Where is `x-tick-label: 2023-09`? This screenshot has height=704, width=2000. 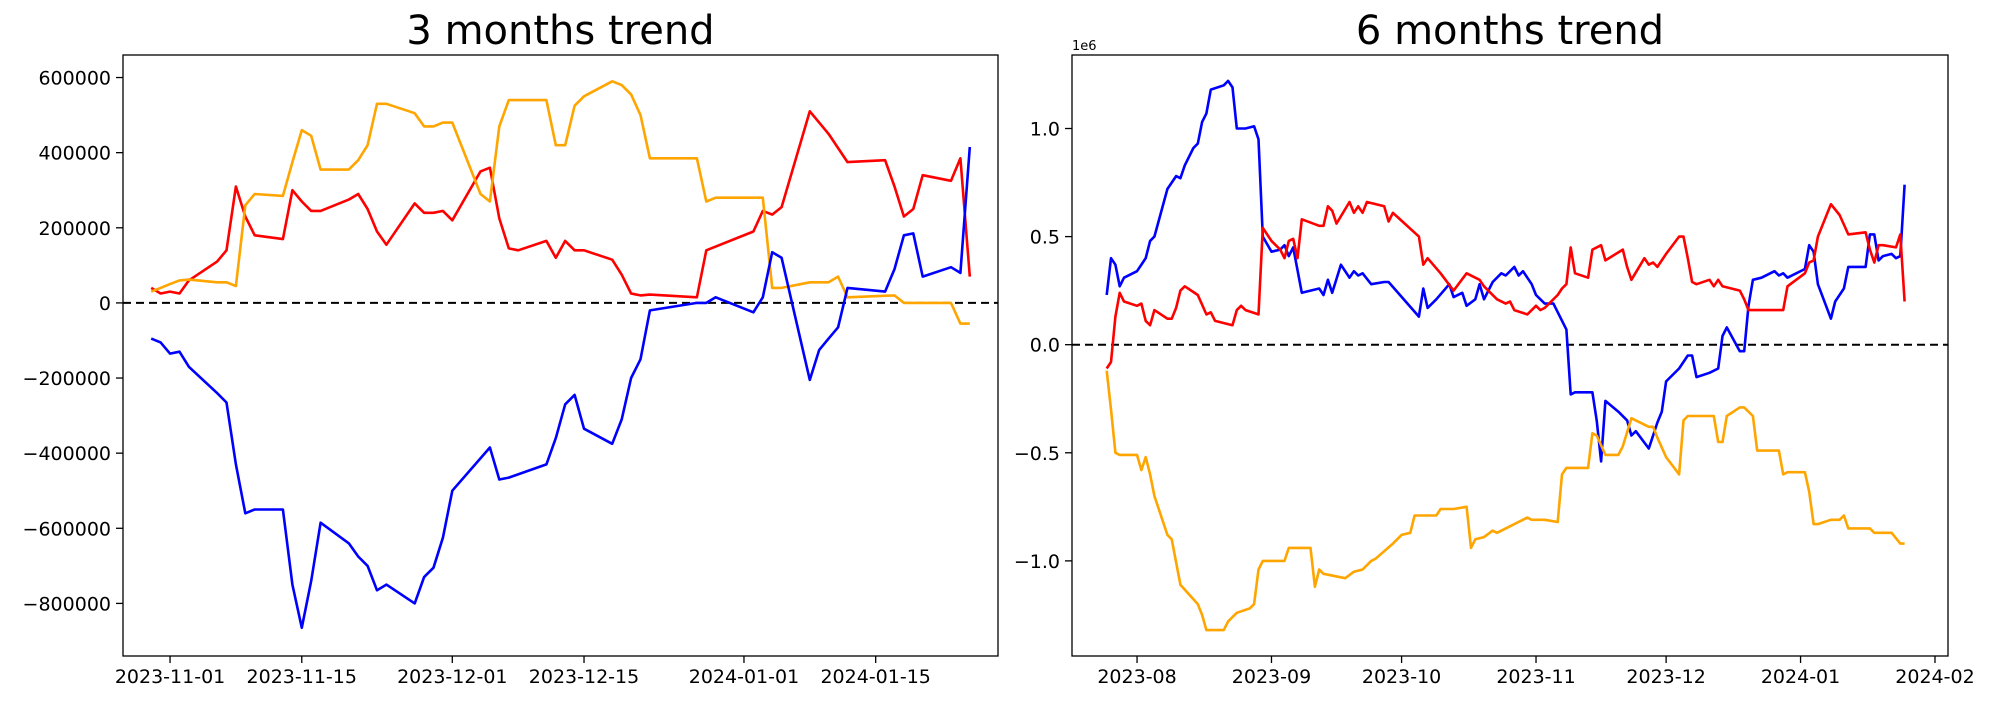
x-tick-label: 2023-09 is located at coordinates (1271, 677).